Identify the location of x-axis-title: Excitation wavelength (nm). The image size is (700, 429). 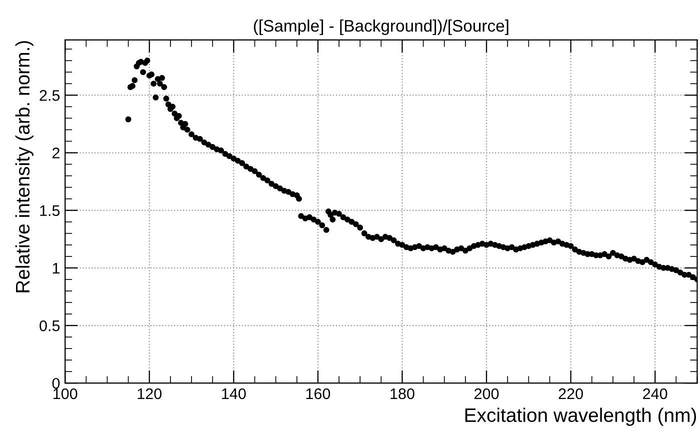
(580, 417).